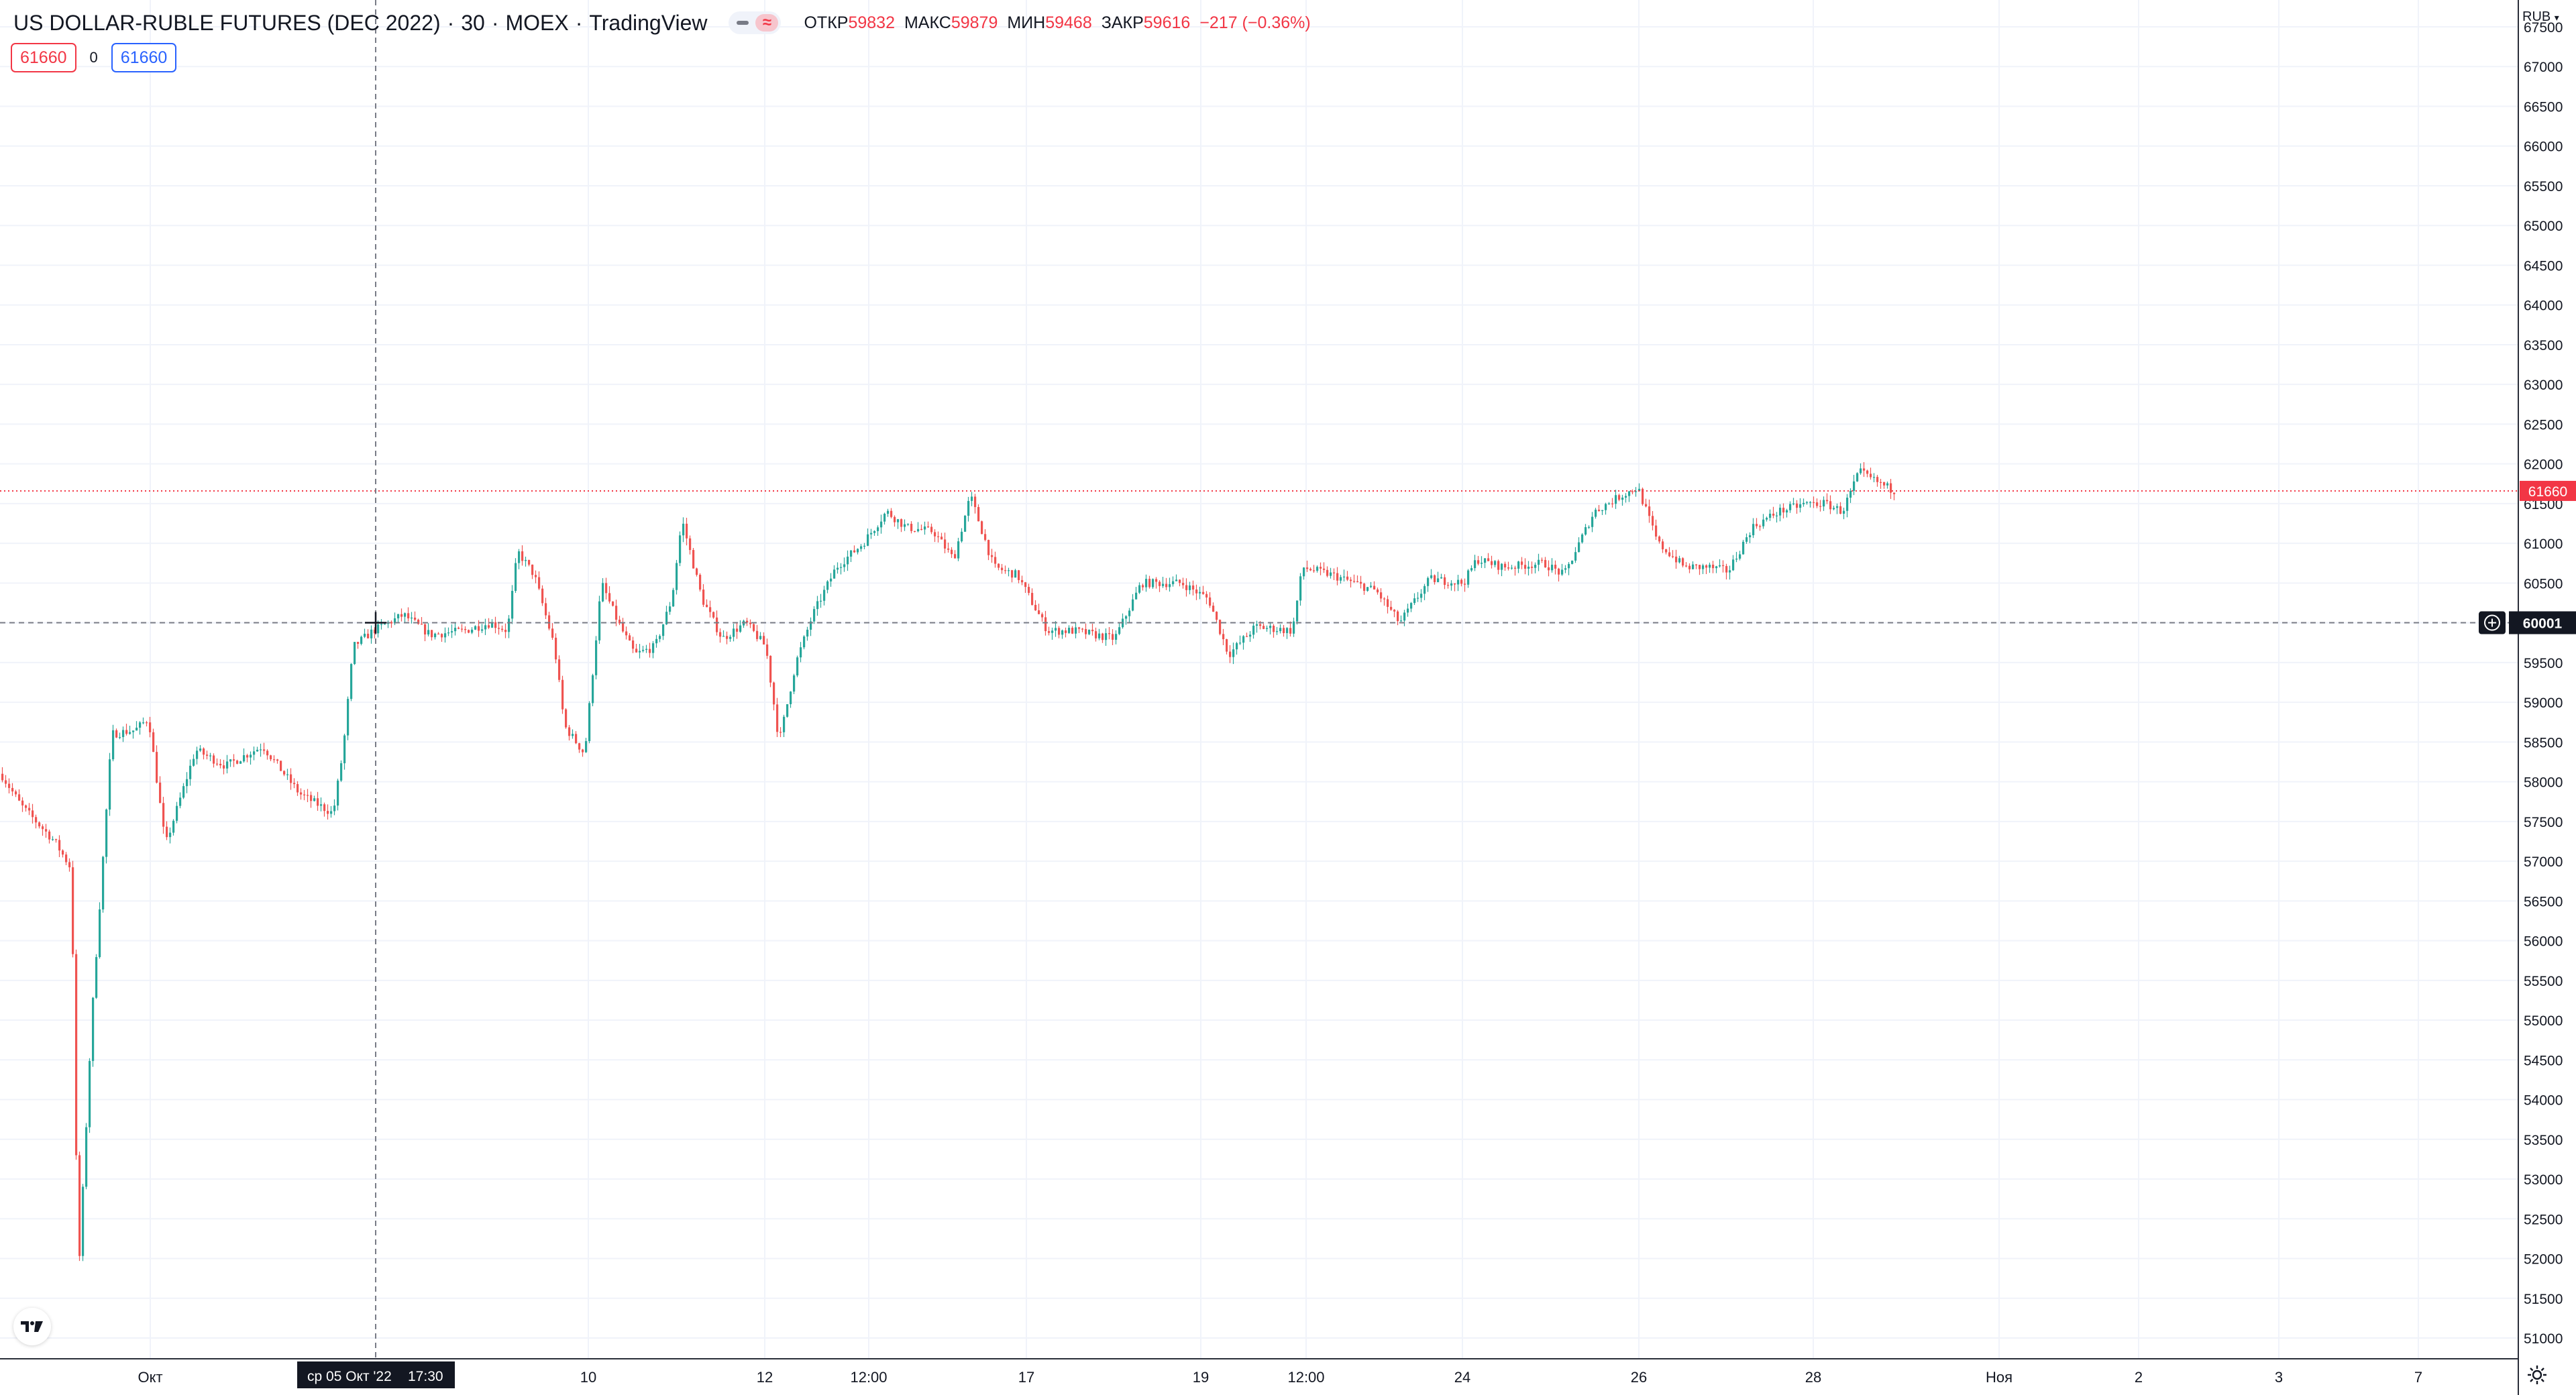 The image size is (2576, 1395). Describe the element at coordinates (2543, 1180) in the screenshot. I see `price-tick-label: 53000` at that location.